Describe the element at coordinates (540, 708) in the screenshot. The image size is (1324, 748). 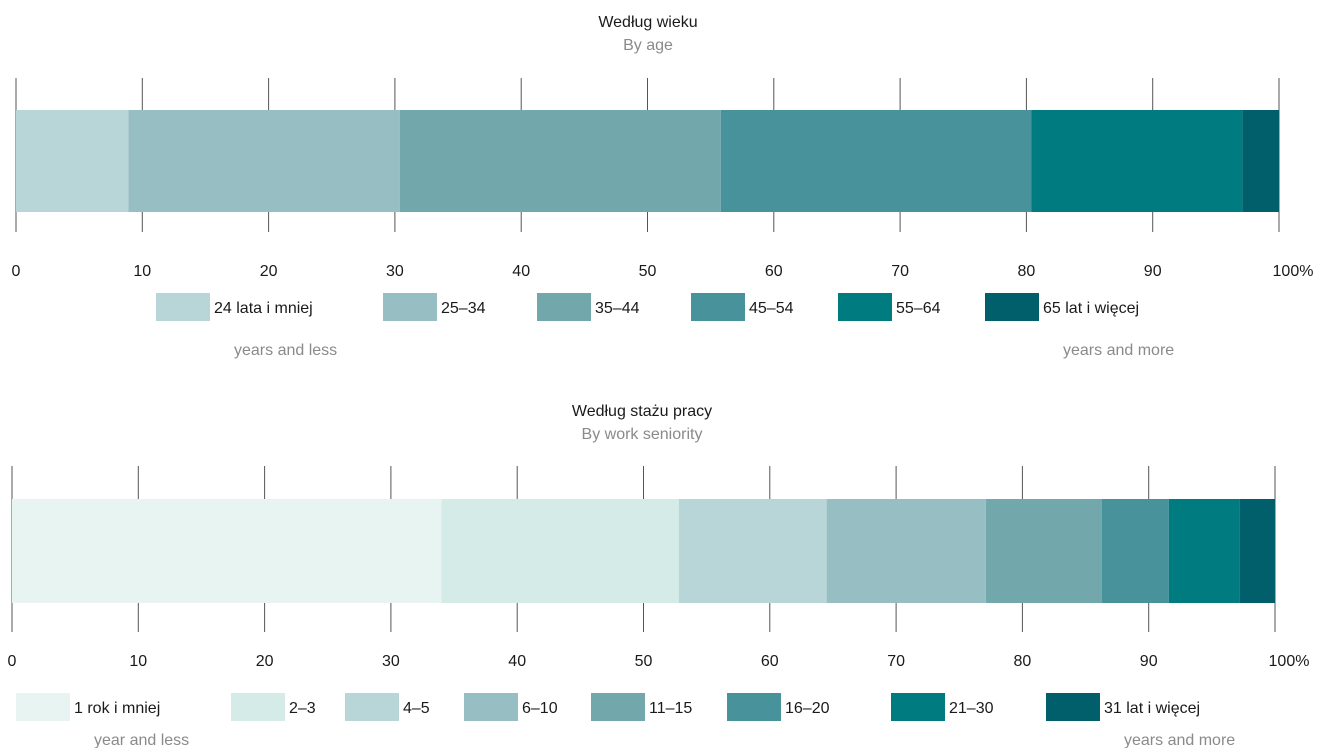
I see `legend-label: 6–10` at that location.